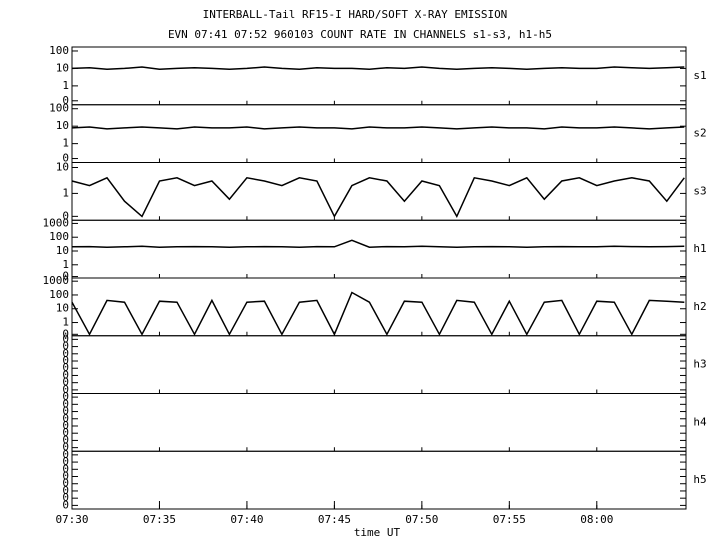  I want to click on panel-label: s2, so click(699, 133).